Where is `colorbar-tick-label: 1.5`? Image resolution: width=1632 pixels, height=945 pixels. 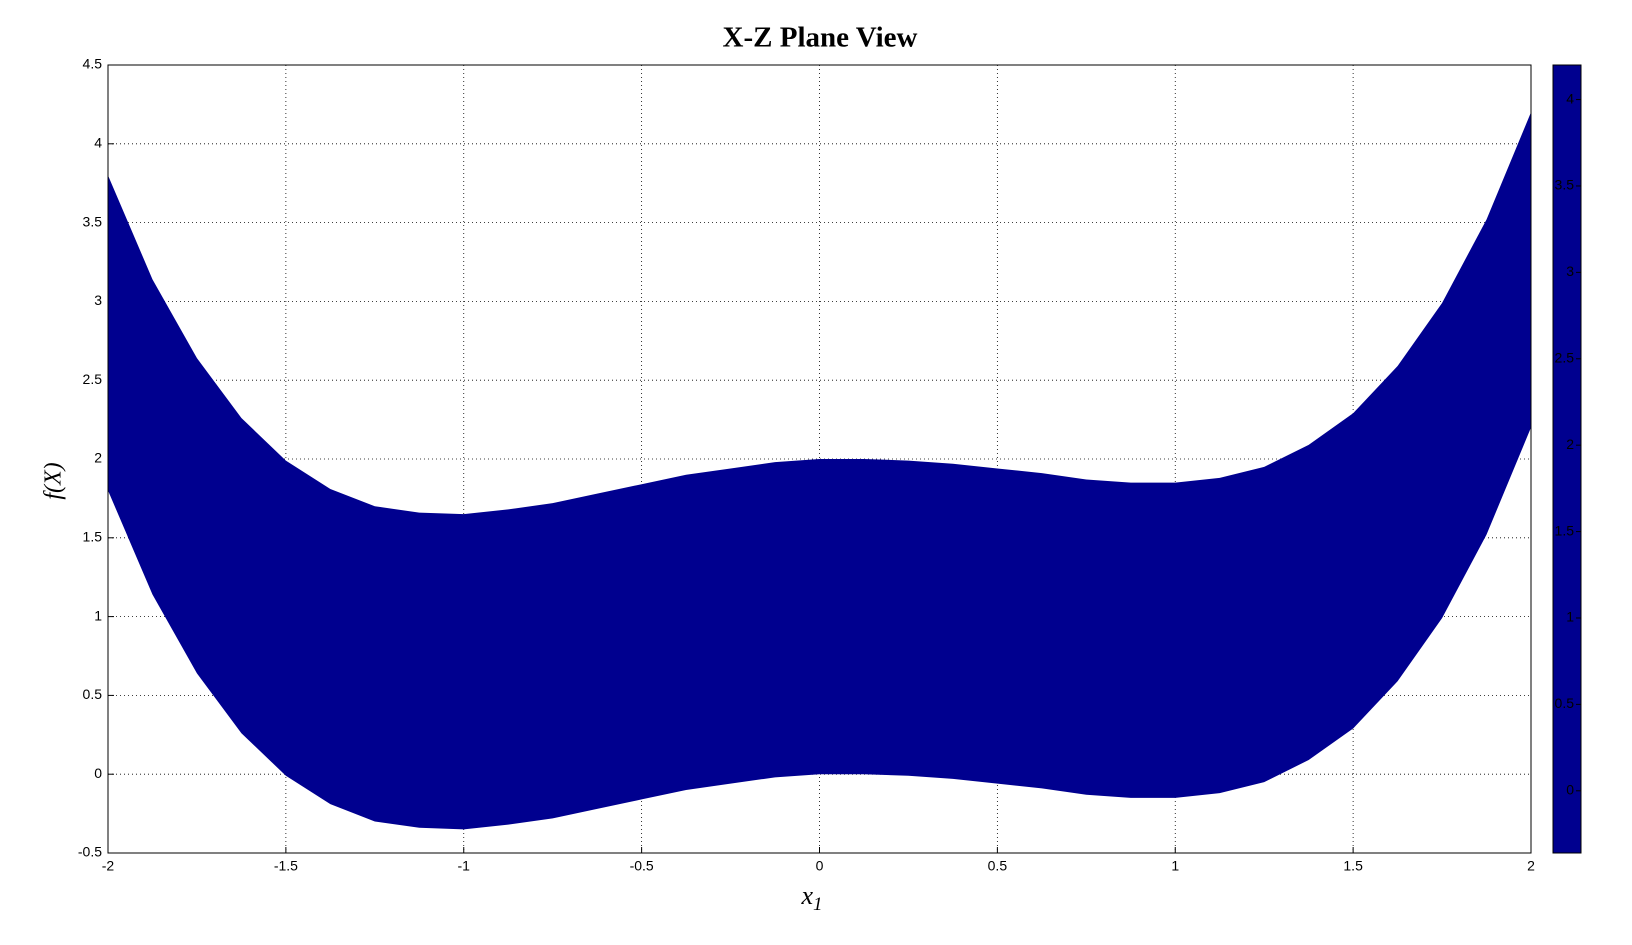
colorbar-tick-label: 1.5 is located at coordinates (1565, 530).